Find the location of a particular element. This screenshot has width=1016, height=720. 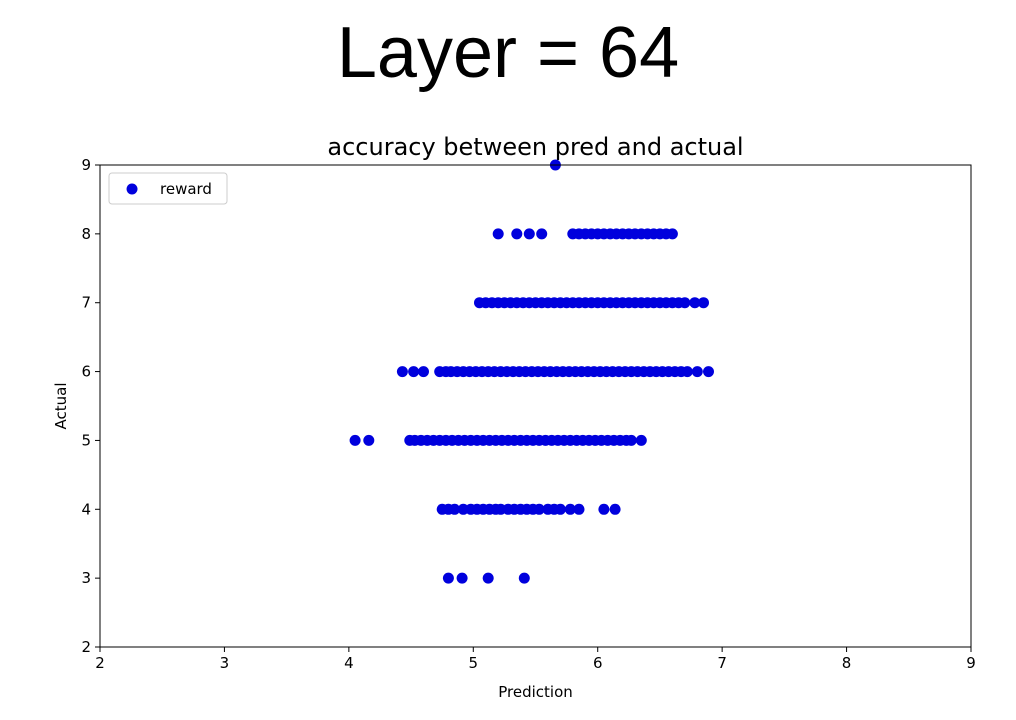

y-tick-label: 8 is located at coordinates (86, 234).